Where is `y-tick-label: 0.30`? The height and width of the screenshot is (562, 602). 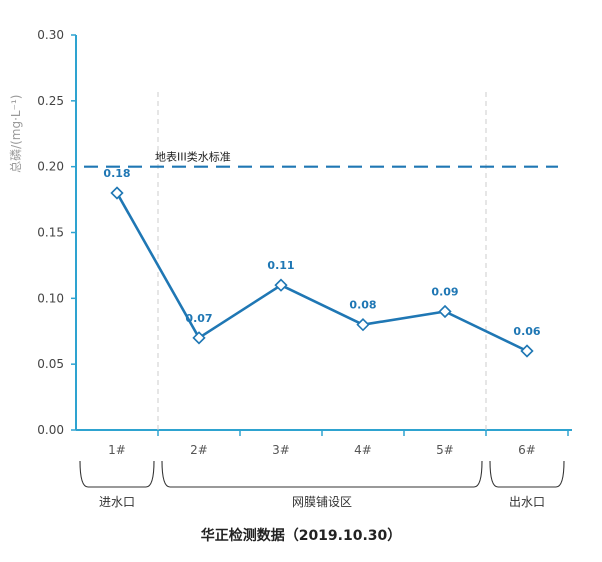 y-tick-label: 0.30 is located at coordinates (50, 35).